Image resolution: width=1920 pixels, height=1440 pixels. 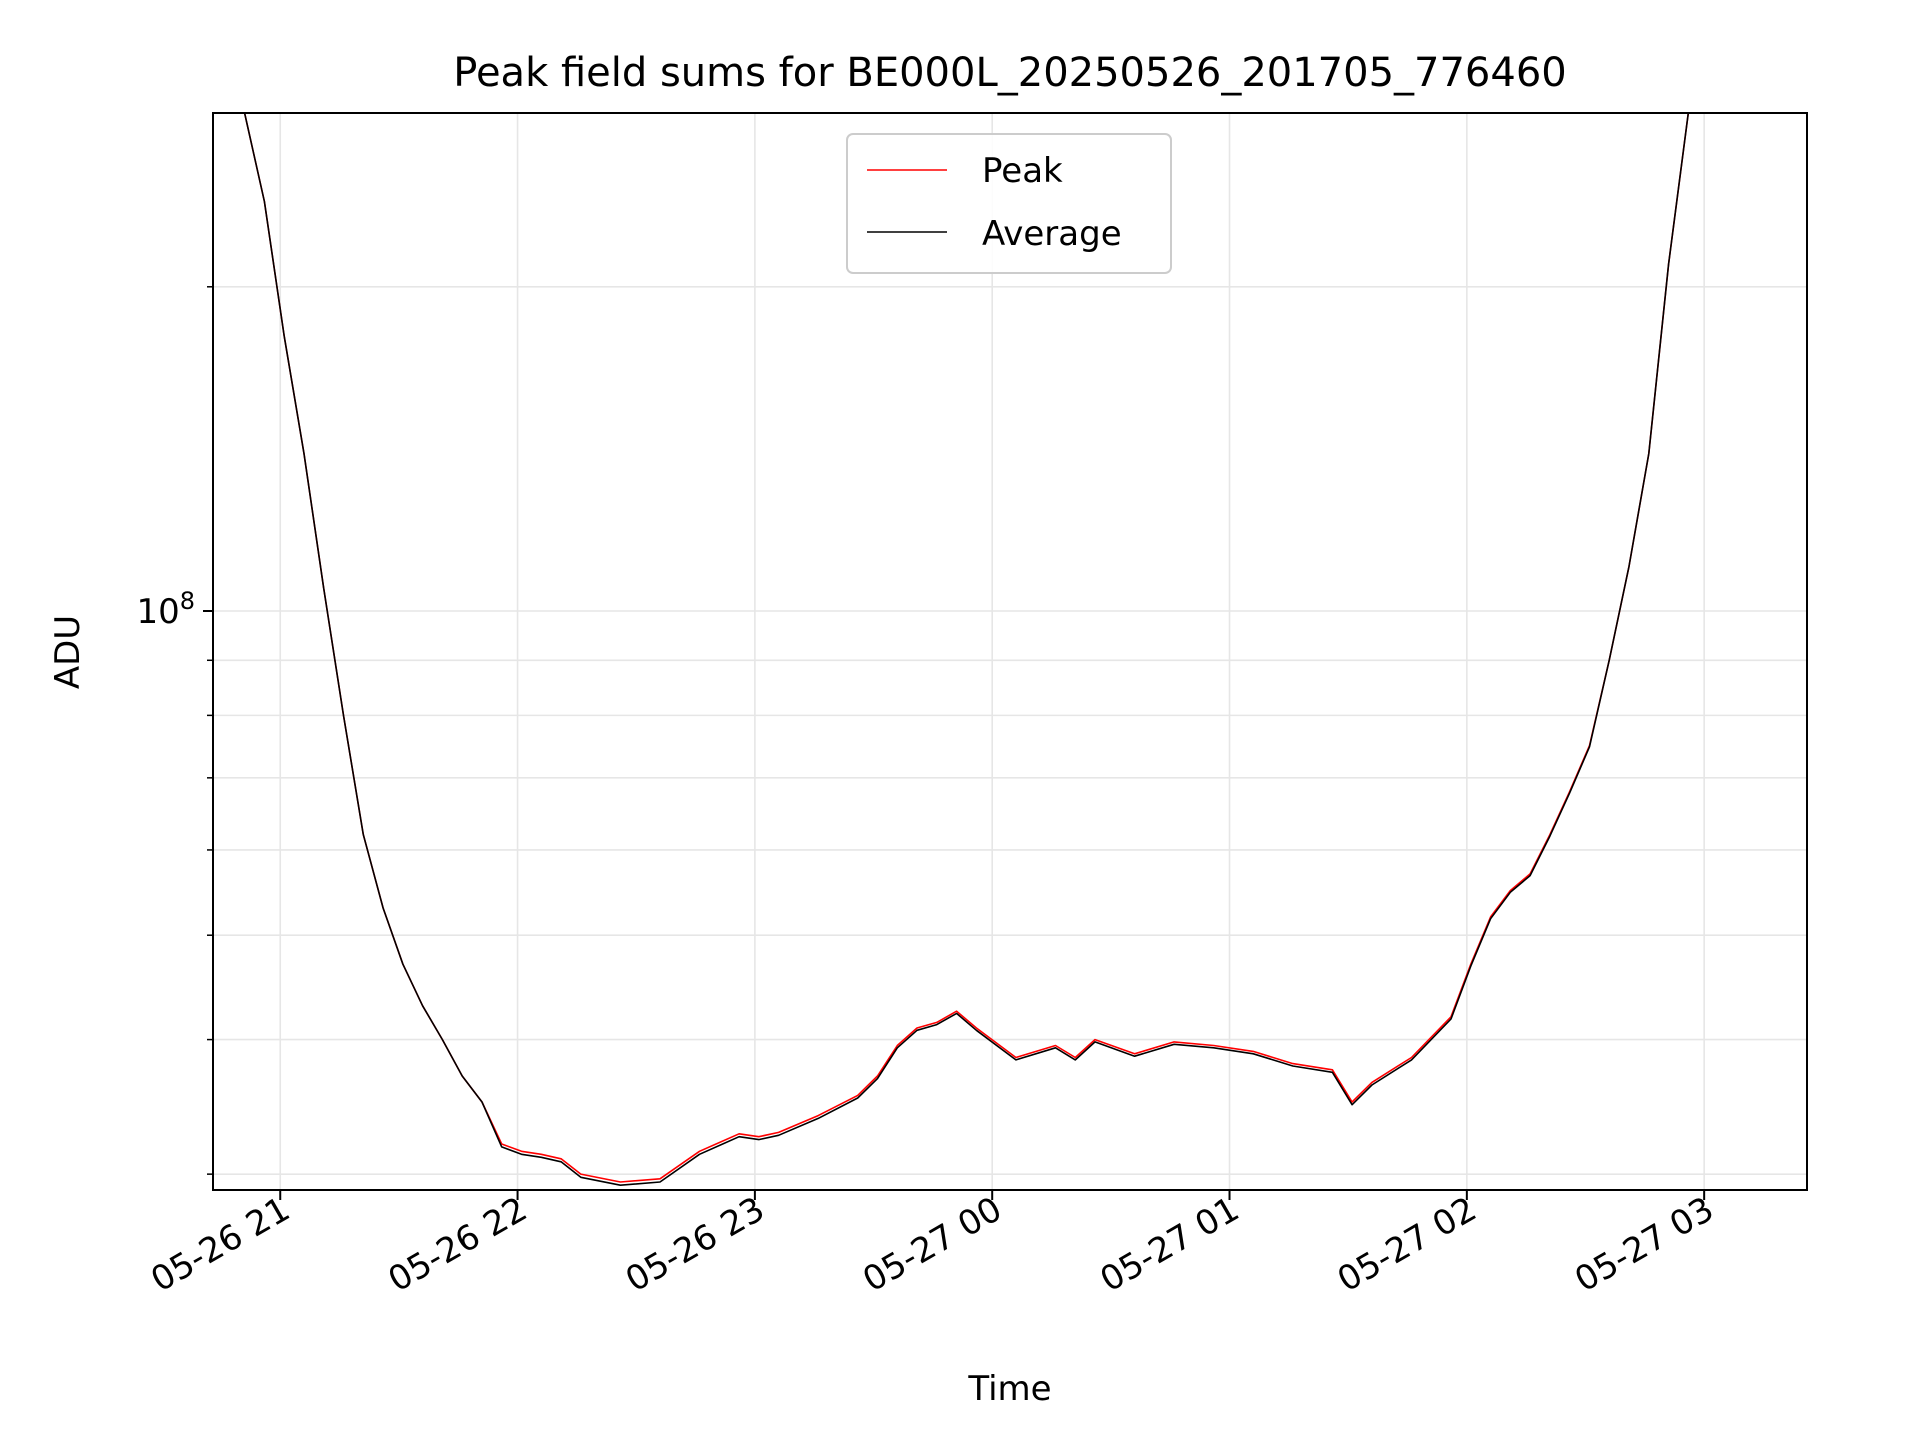 What do you see at coordinates (165, 609) in the screenshot?
I see `y-tick-label: 108` at bounding box center [165, 609].